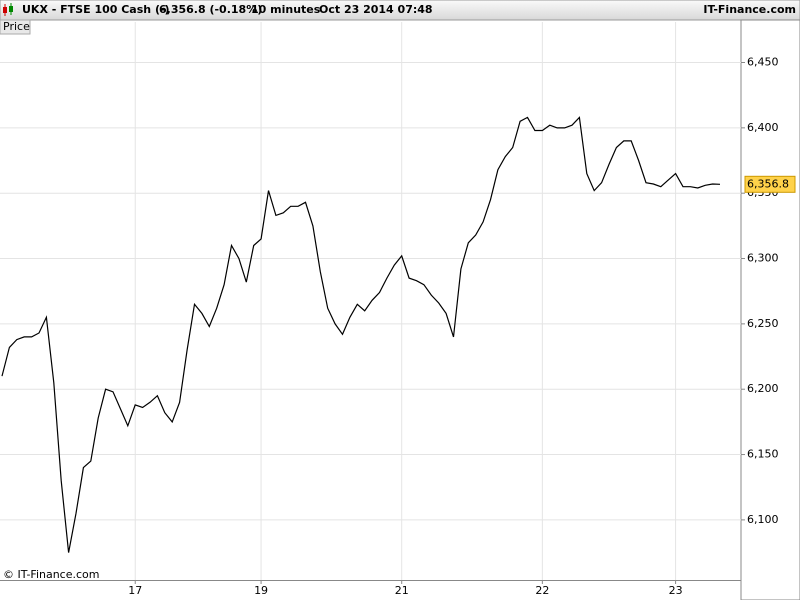  Describe the element at coordinates (676, 590) in the screenshot. I see `x-tick-label: 23` at that location.